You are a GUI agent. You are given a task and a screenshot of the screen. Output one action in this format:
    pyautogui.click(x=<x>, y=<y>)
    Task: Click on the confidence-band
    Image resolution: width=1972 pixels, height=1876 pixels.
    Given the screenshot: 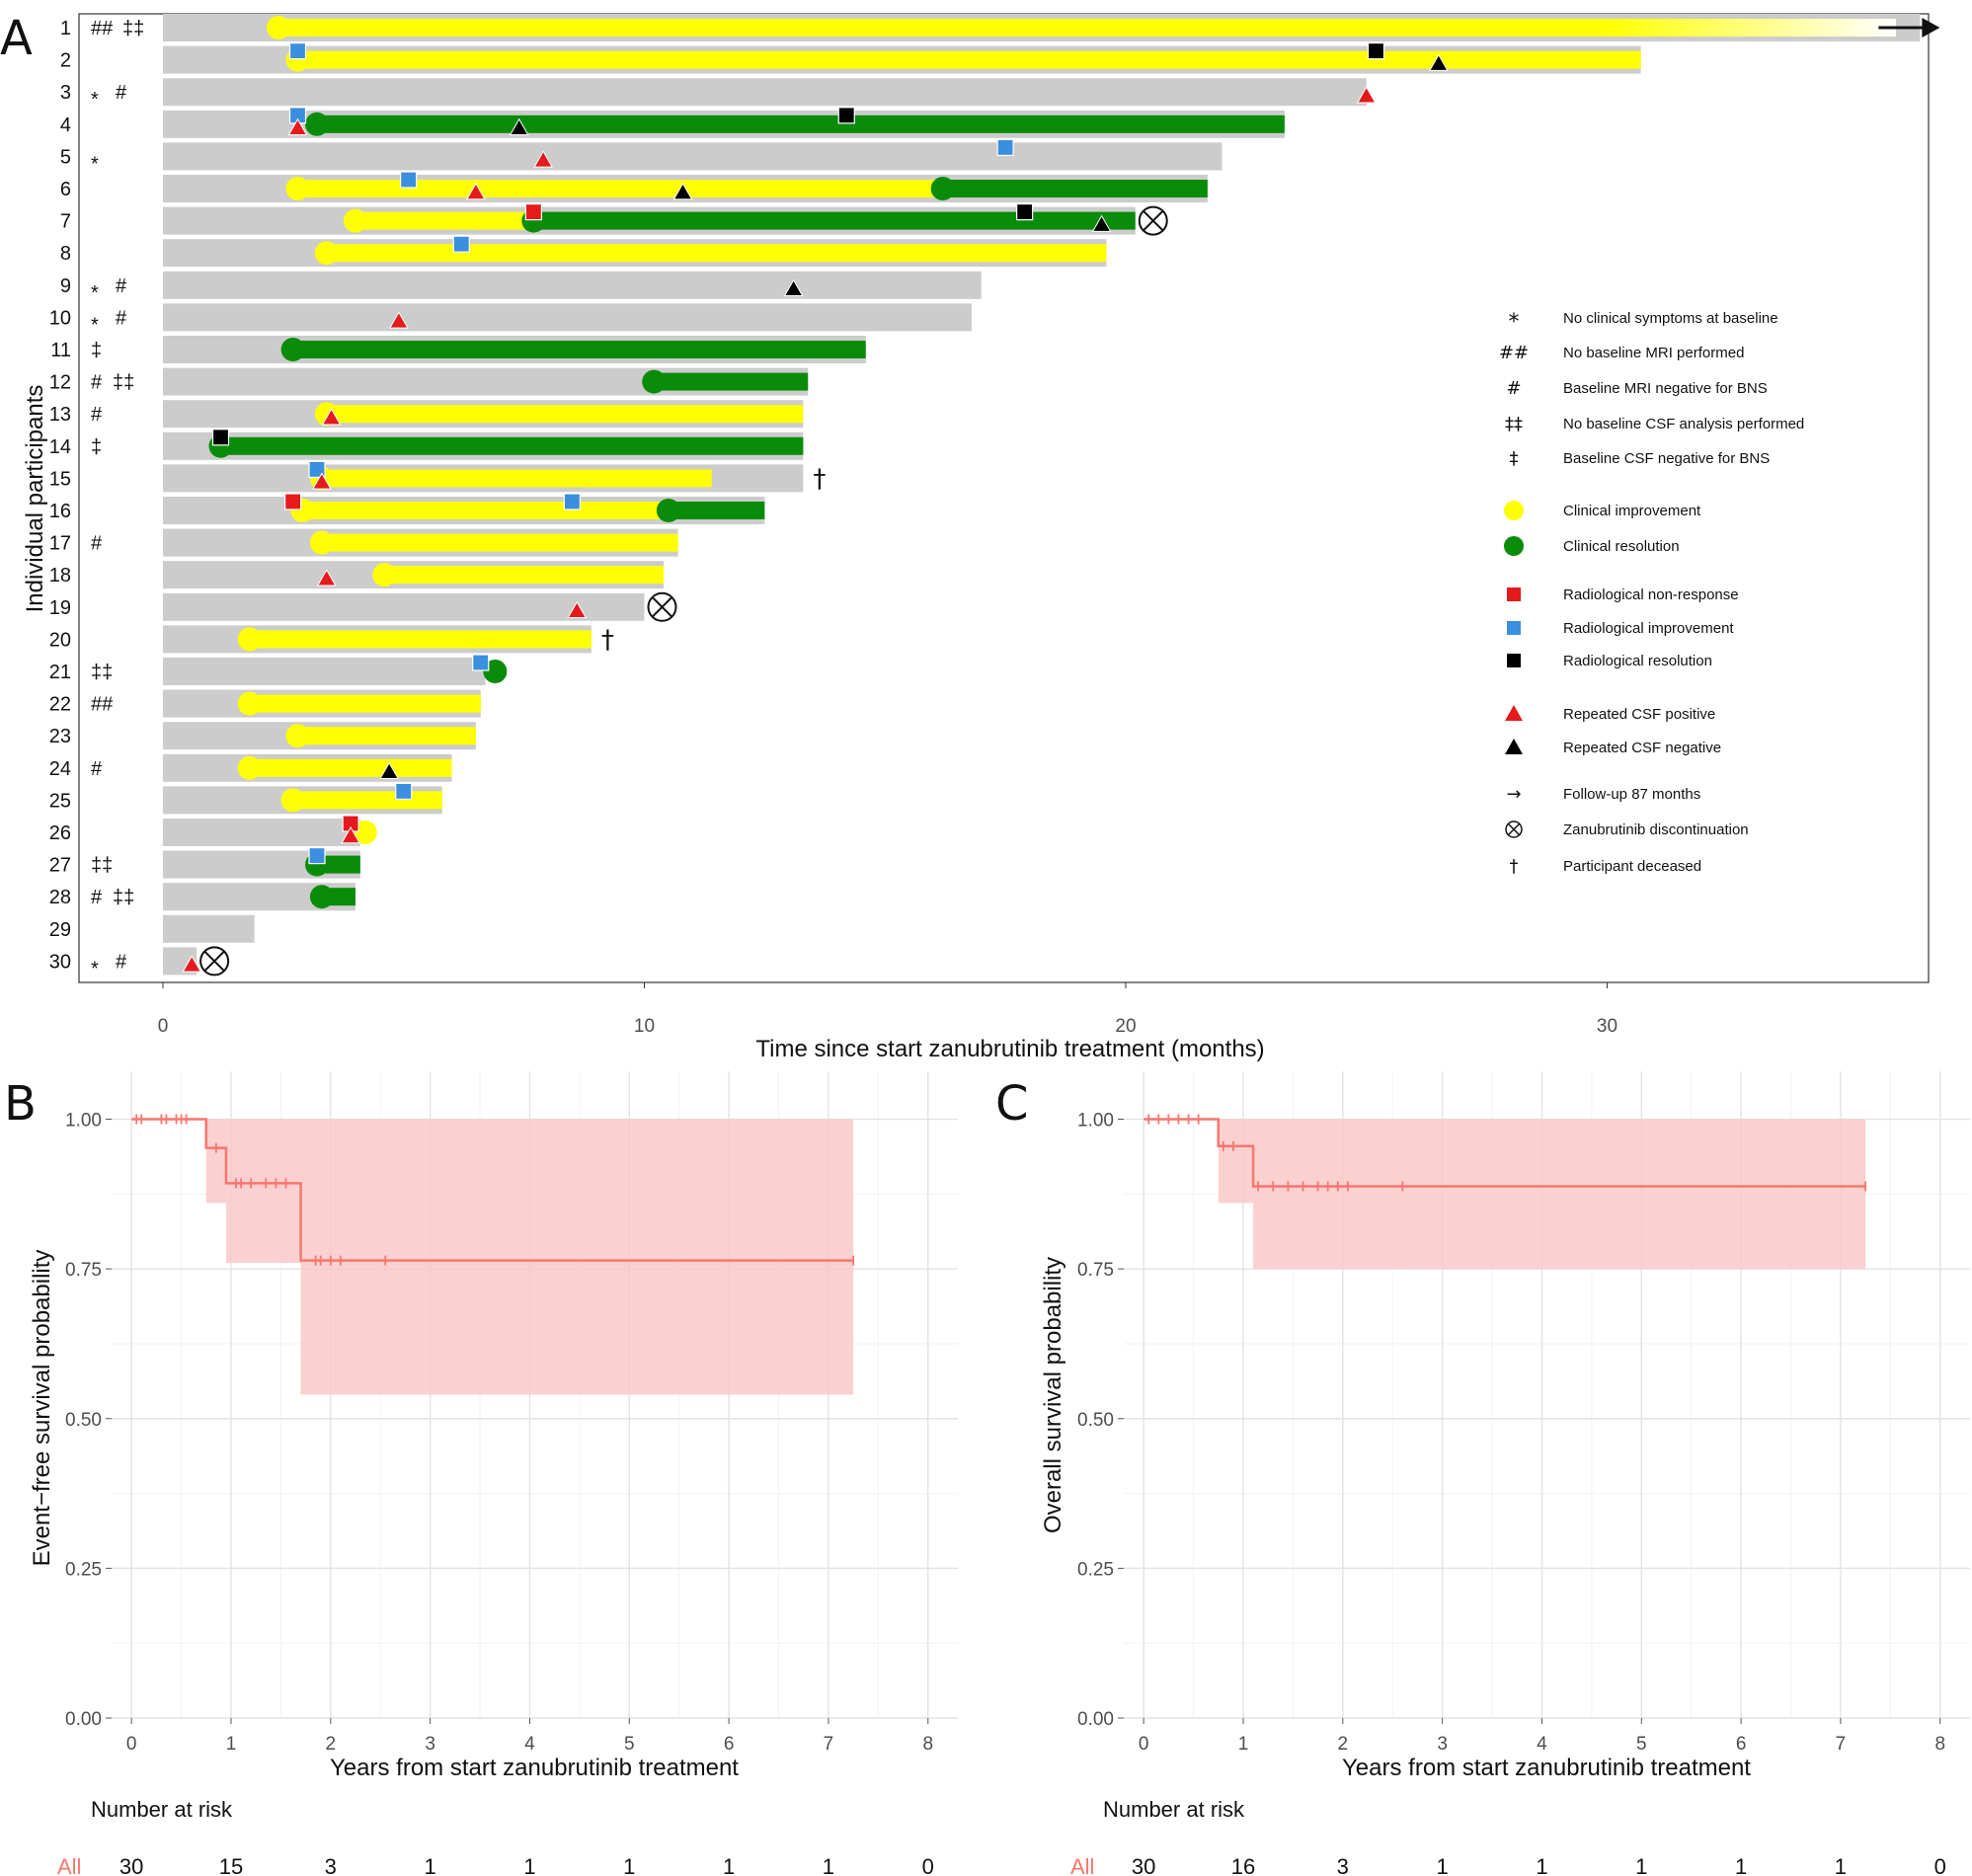 What is the action you would take?
    pyautogui.click(x=493, y=1257)
    